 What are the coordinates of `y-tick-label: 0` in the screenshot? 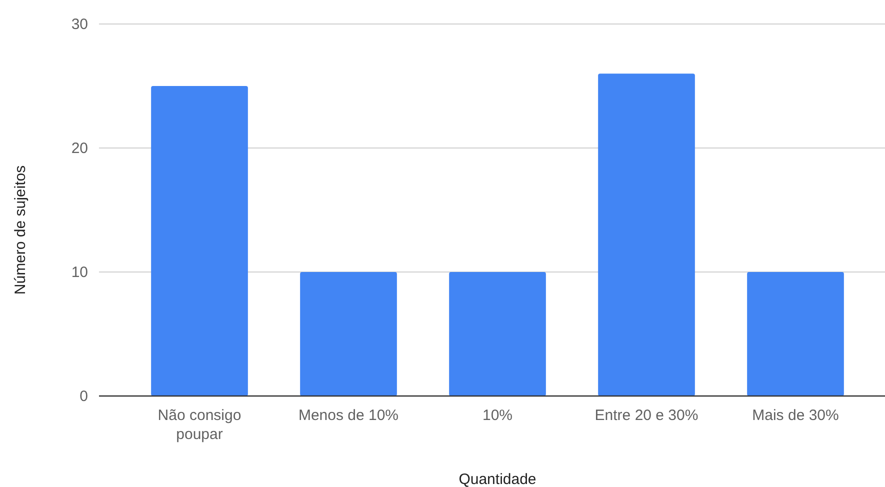 It's located at (84, 396).